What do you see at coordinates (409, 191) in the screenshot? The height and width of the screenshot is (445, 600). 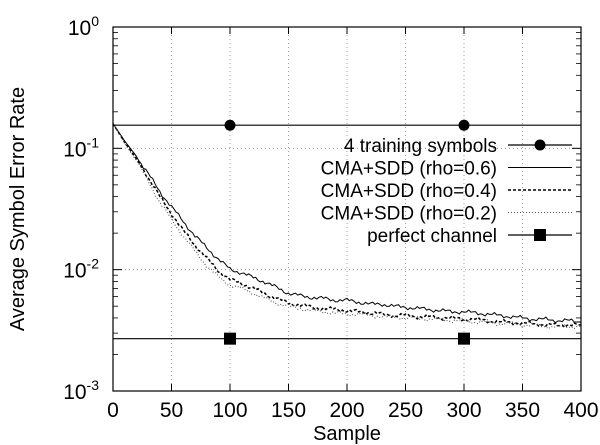 I see `legend-label: CMA+SDD (rho=0.4)` at bounding box center [409, 191].